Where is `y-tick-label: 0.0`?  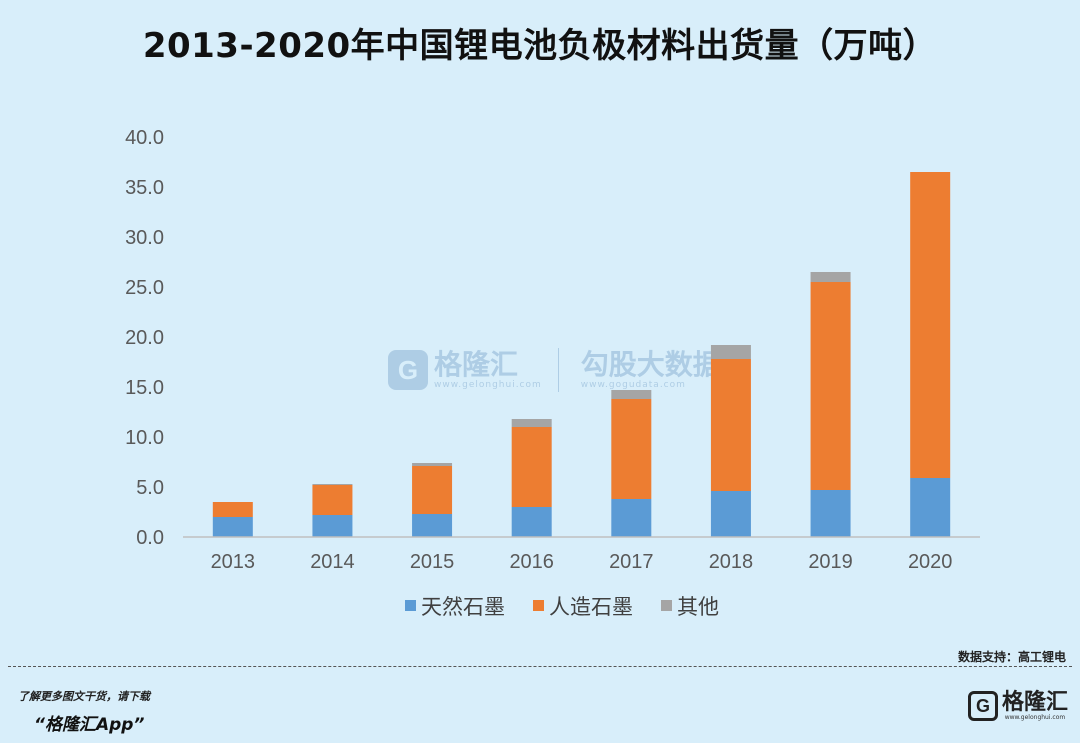 y-tick-label: 0.0 is located at coordinates (150, 538).